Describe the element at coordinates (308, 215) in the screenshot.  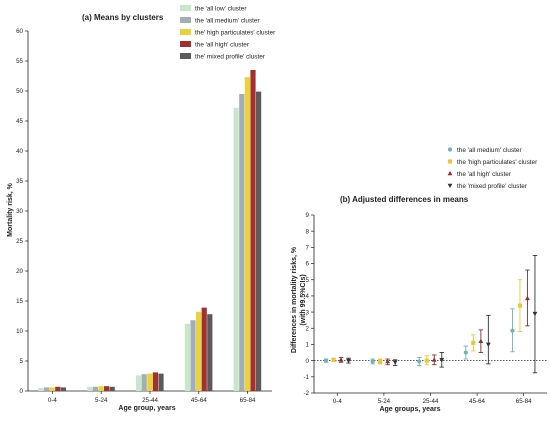
I see `panel-b-y-tick-label: 9` at that location.